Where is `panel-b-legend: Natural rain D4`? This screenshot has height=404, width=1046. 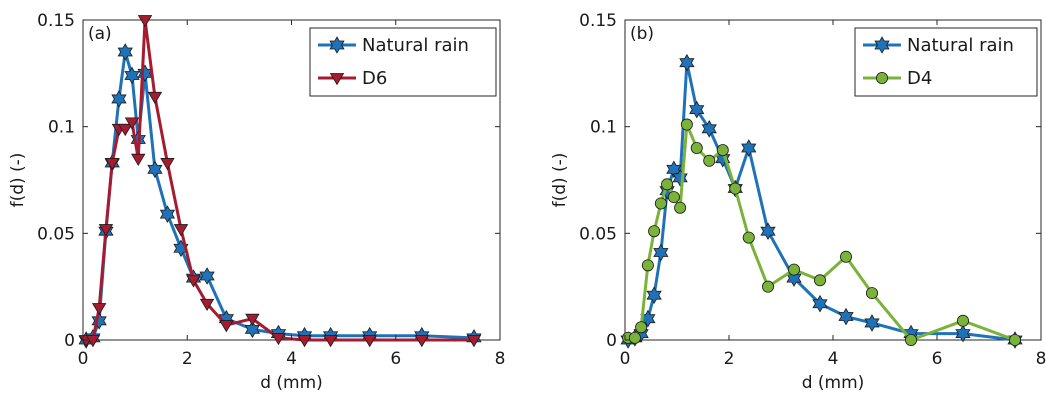
panel-b-legend: Natural rain D4 is located at coordinates (946, 62).